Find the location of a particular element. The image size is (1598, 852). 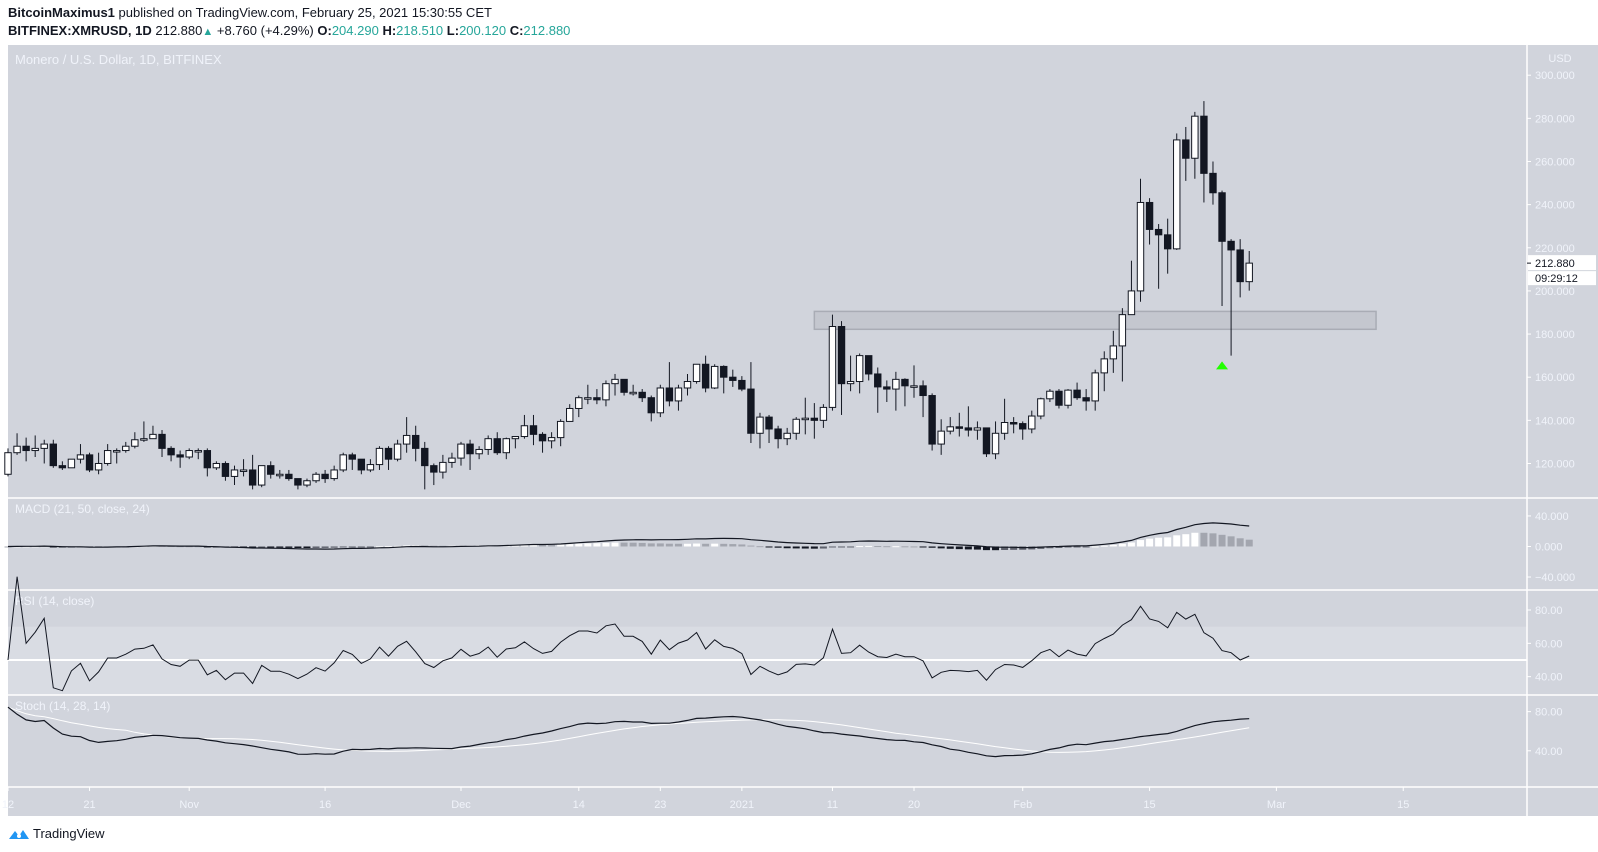

currency-label: USD is located at coordinates (1559, 59).